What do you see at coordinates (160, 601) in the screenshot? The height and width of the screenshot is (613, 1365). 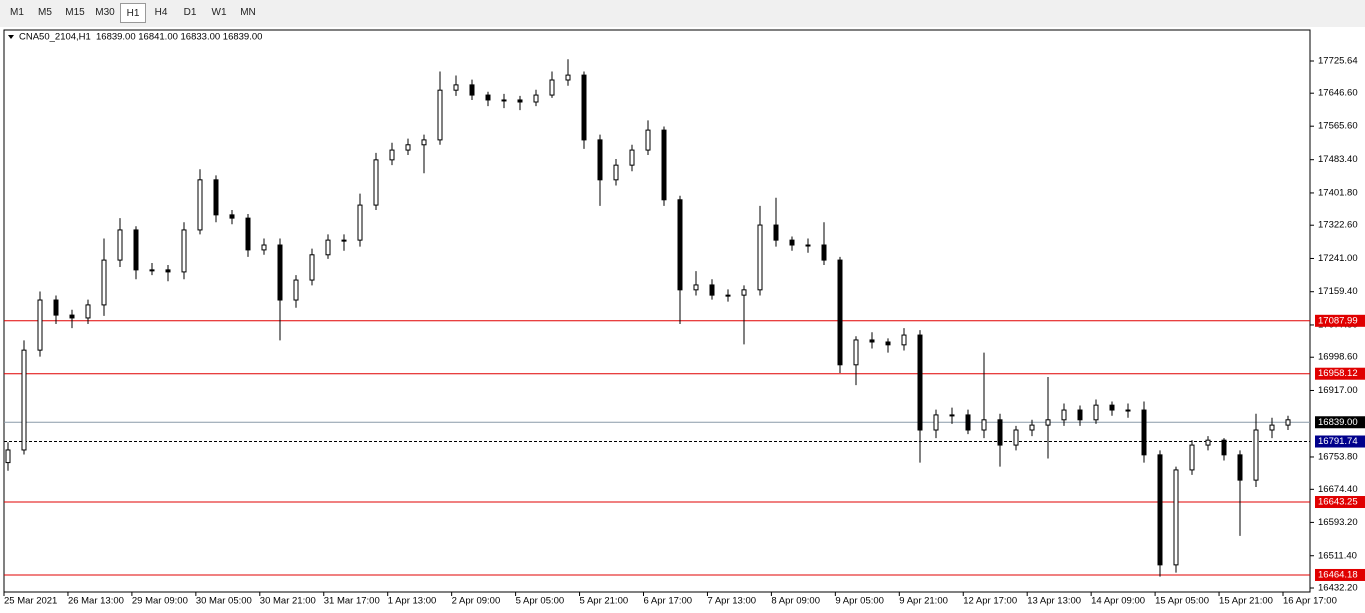 I see `x-tick-label: 29 Mar 09:00` at bounding box center [160, 601].